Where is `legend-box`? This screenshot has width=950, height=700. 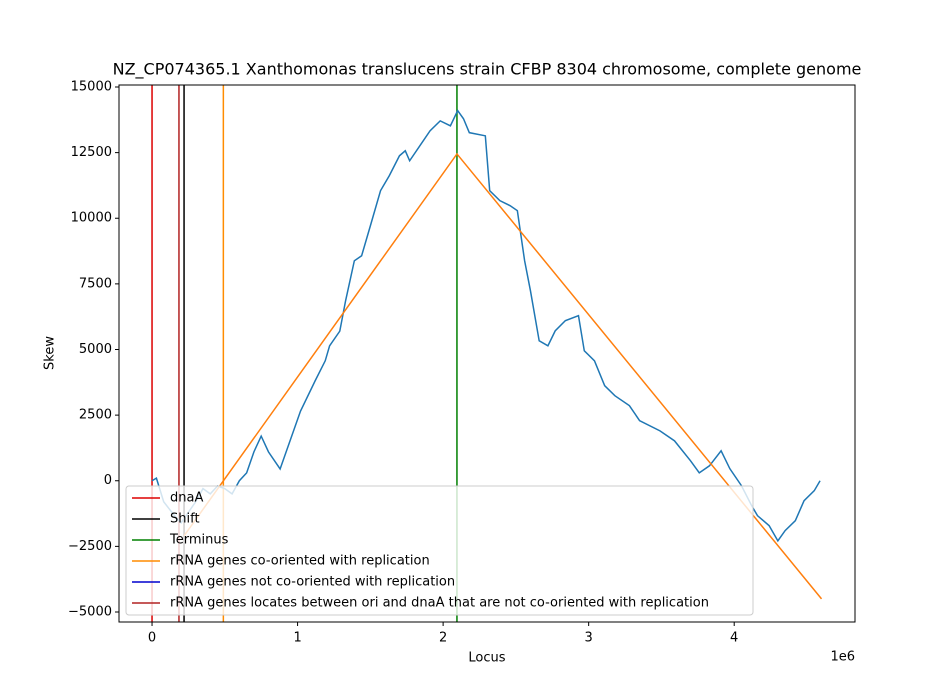 legend-box is located at coordinates (439, 550).